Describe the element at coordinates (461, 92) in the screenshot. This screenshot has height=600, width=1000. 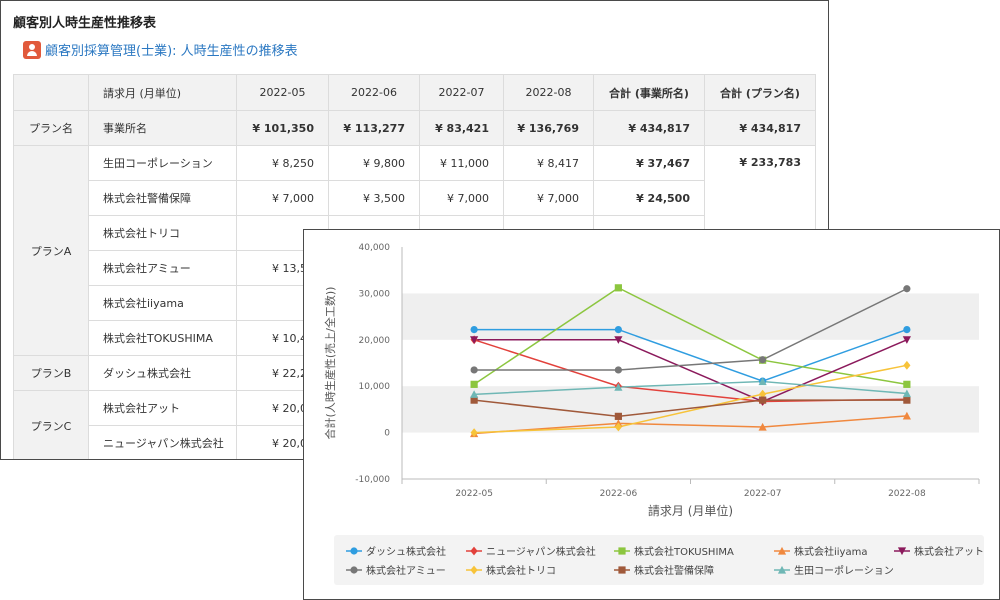
I see `column-header: 2022-07` at that location.